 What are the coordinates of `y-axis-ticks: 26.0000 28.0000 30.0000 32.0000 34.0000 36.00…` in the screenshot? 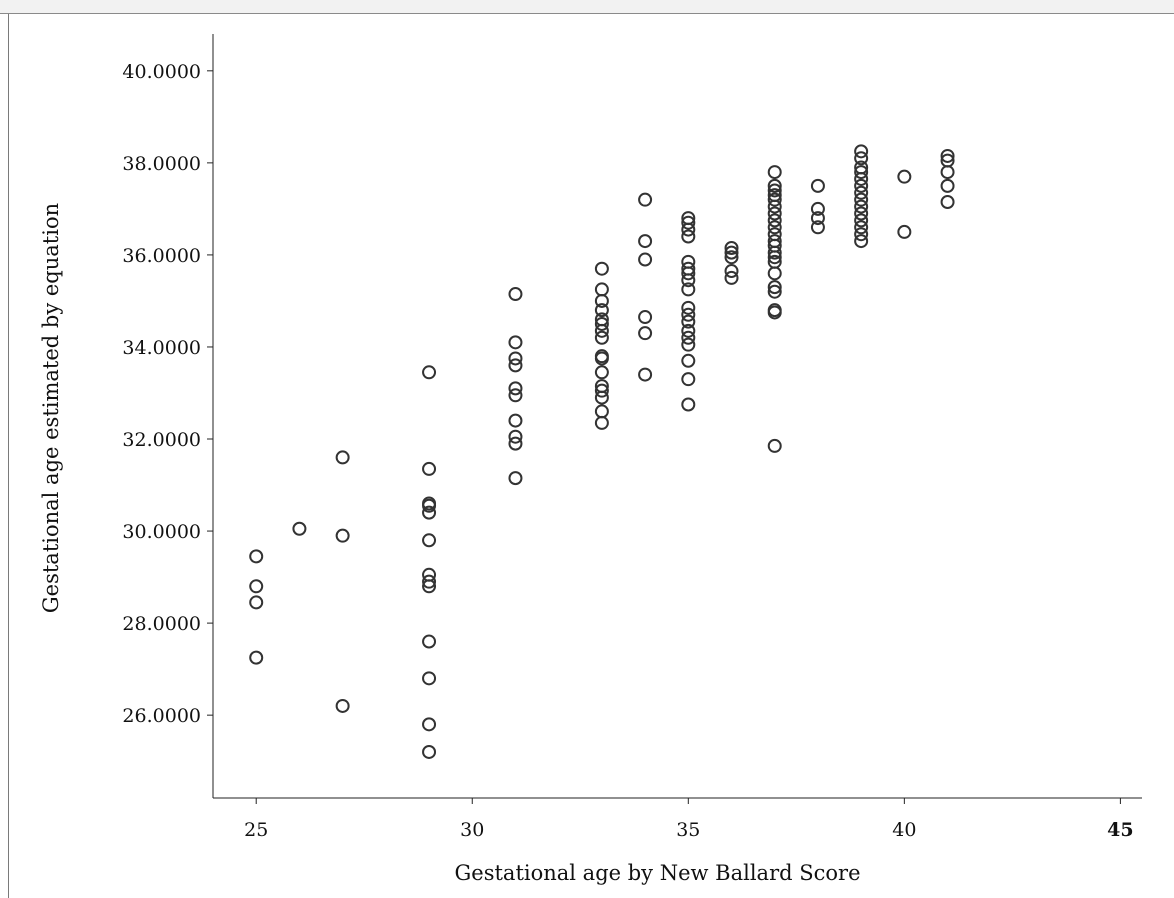 It's located at (167, 394).